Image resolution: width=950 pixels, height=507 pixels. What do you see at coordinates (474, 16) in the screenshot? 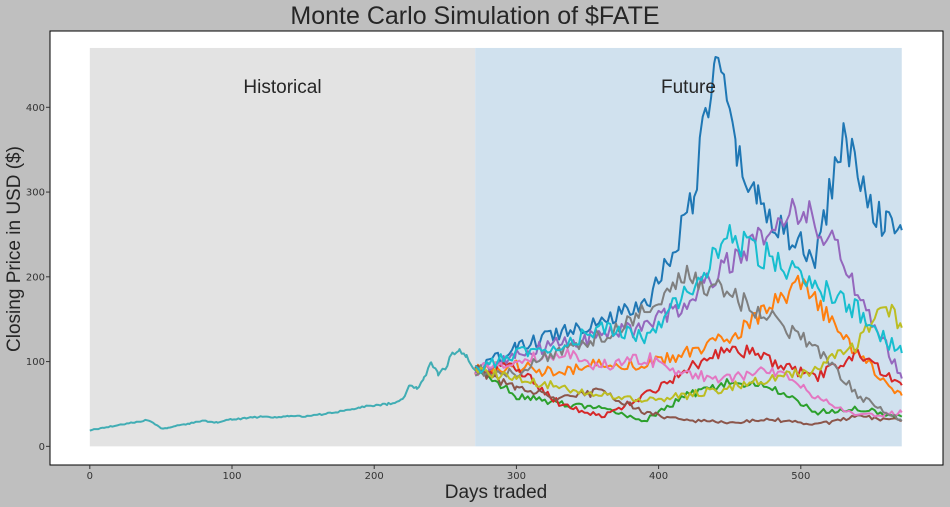
I see `chart-title: Monte Carlo Simulation of $FATE` at bounding box center [474, 16].